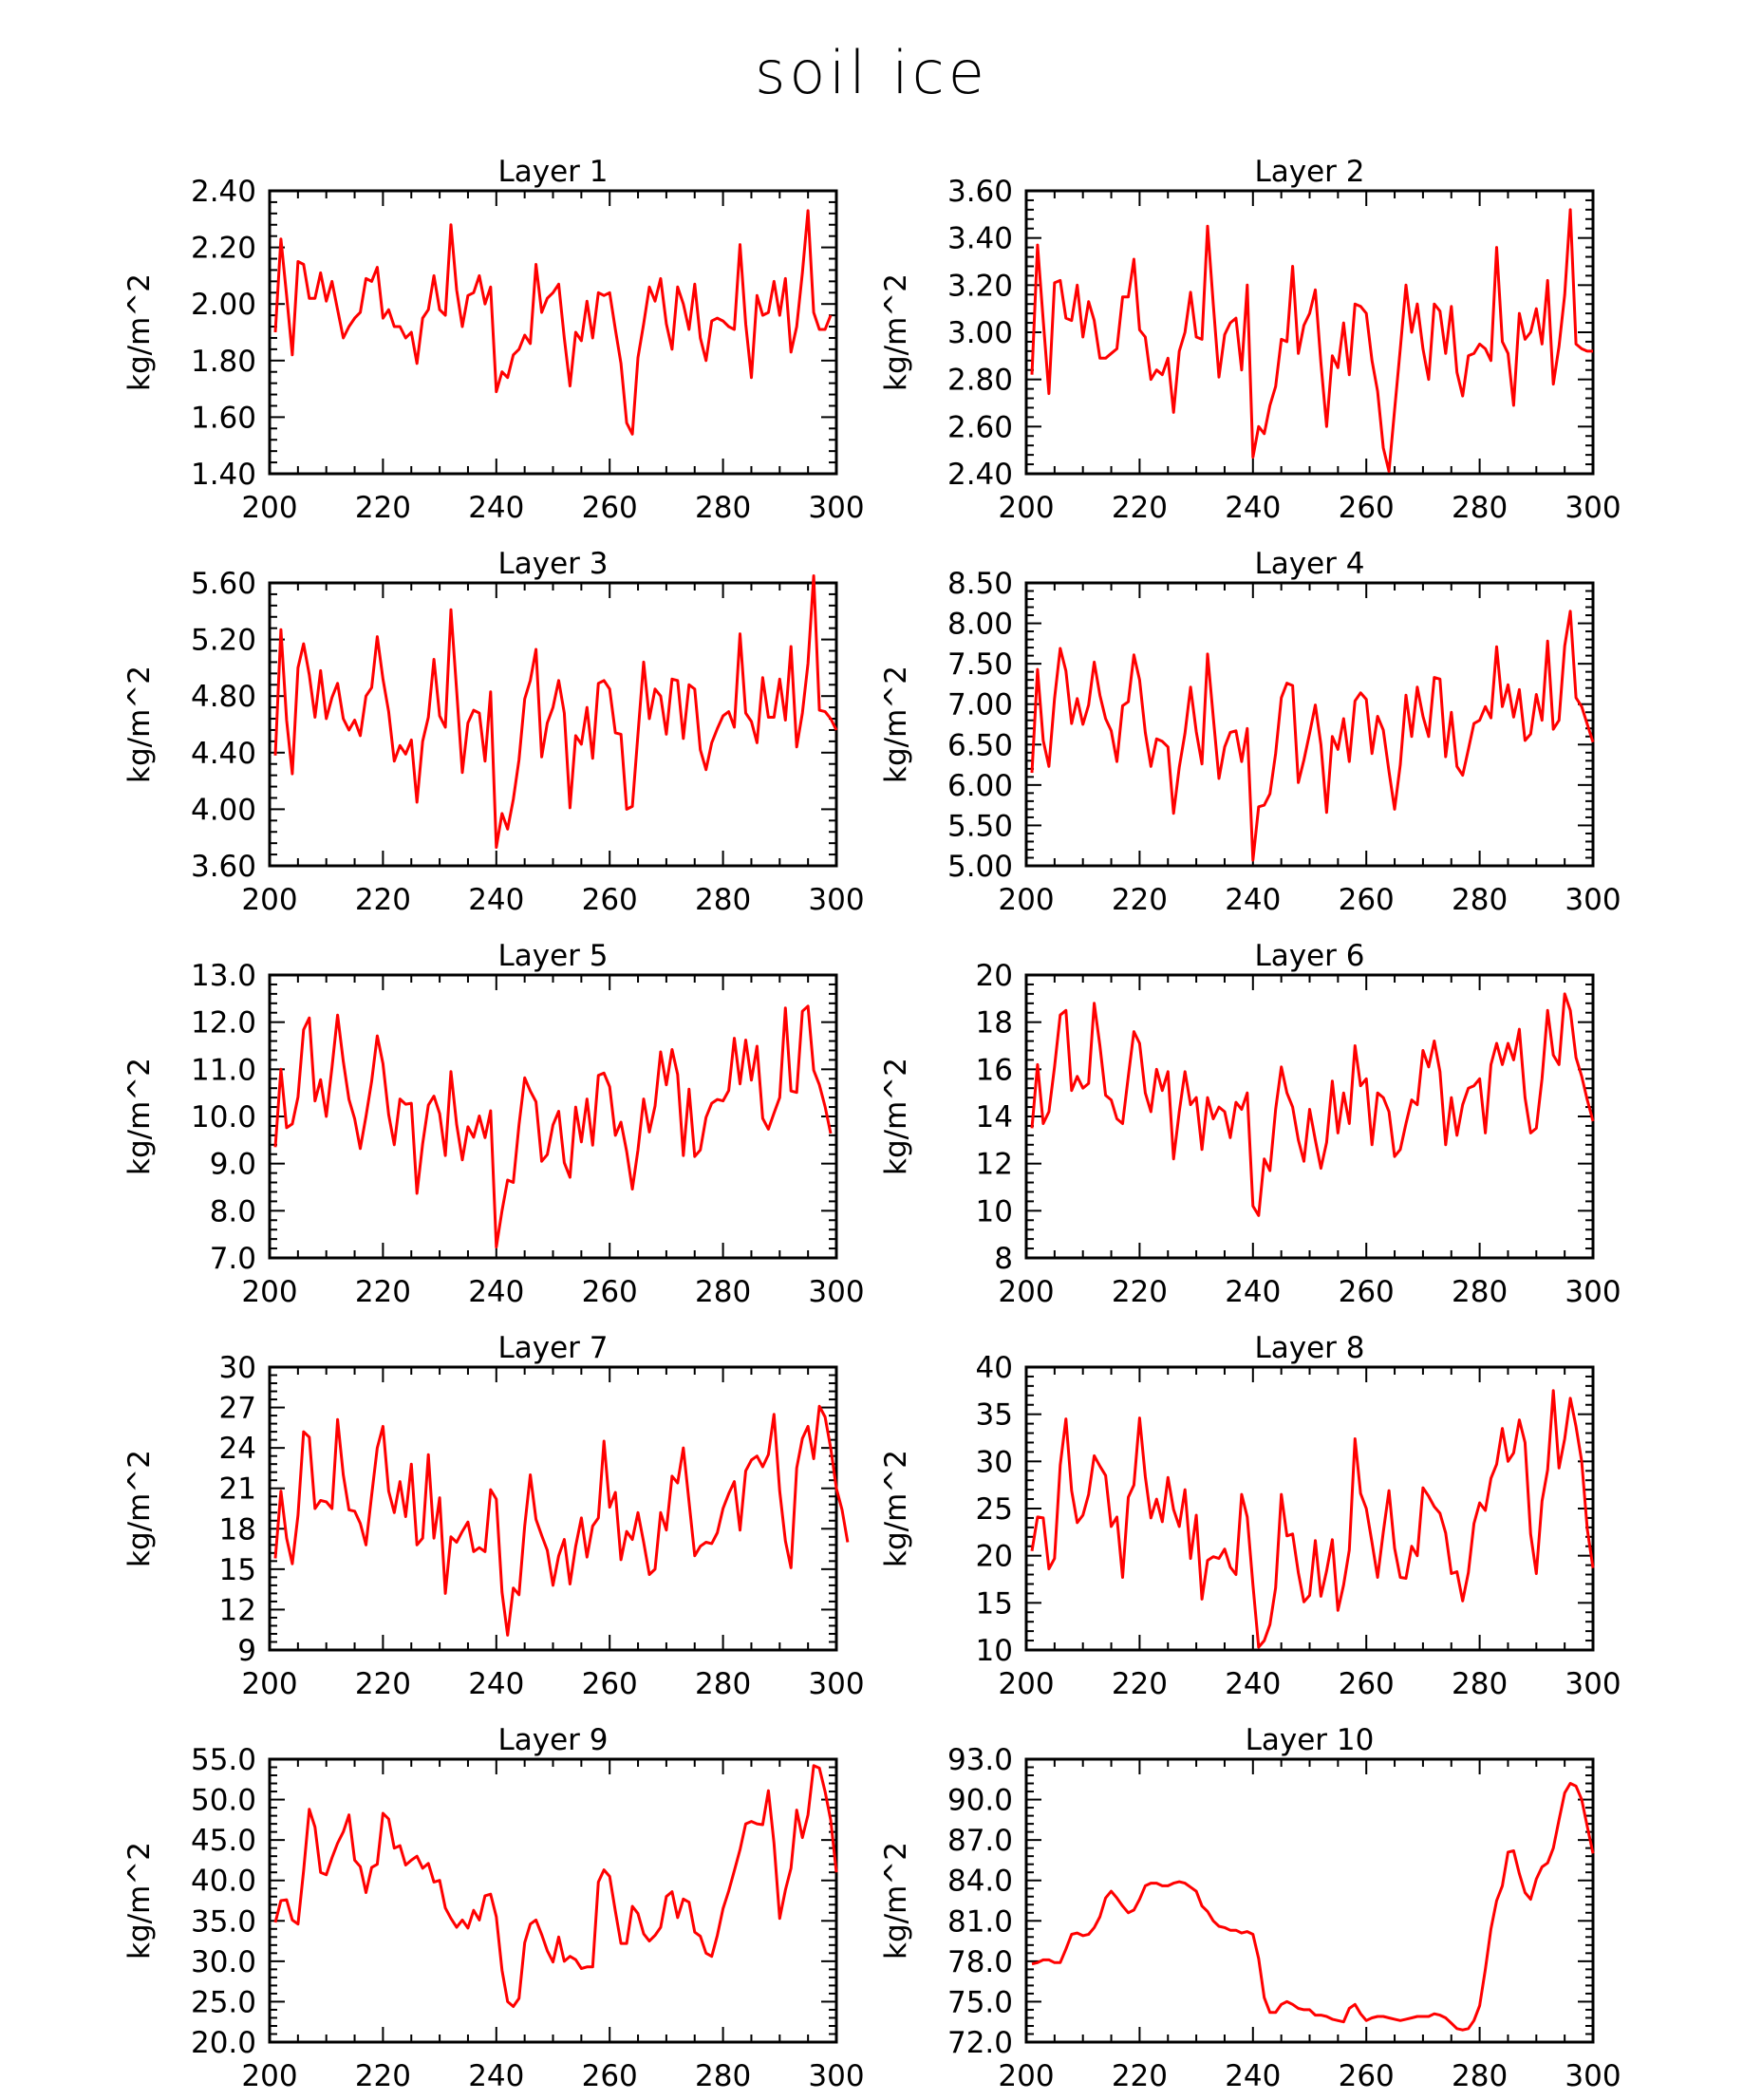 This screenshot has height=2100, width=1743. I want to click on y-tick-label: 1.40, so click(223, 475).